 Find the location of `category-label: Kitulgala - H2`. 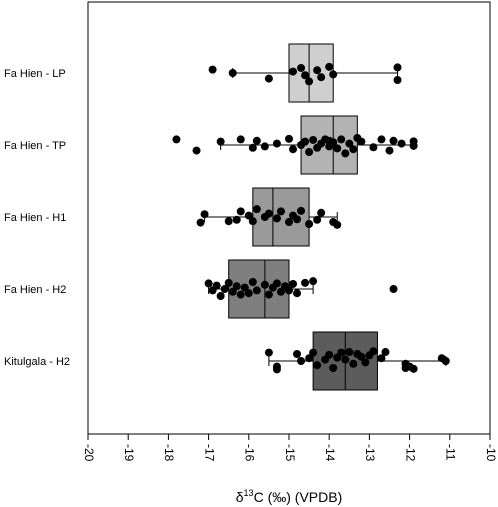

category-label: Kitulgala - H2 is located at coordinates (37, 362).